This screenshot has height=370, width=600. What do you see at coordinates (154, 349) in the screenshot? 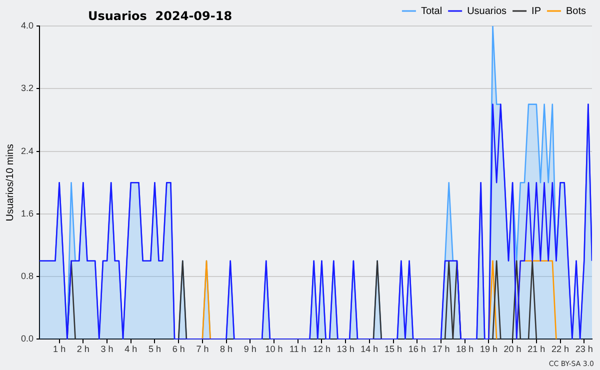
I see `x-tick-label: 5 h` at bounding box center [154, 349].